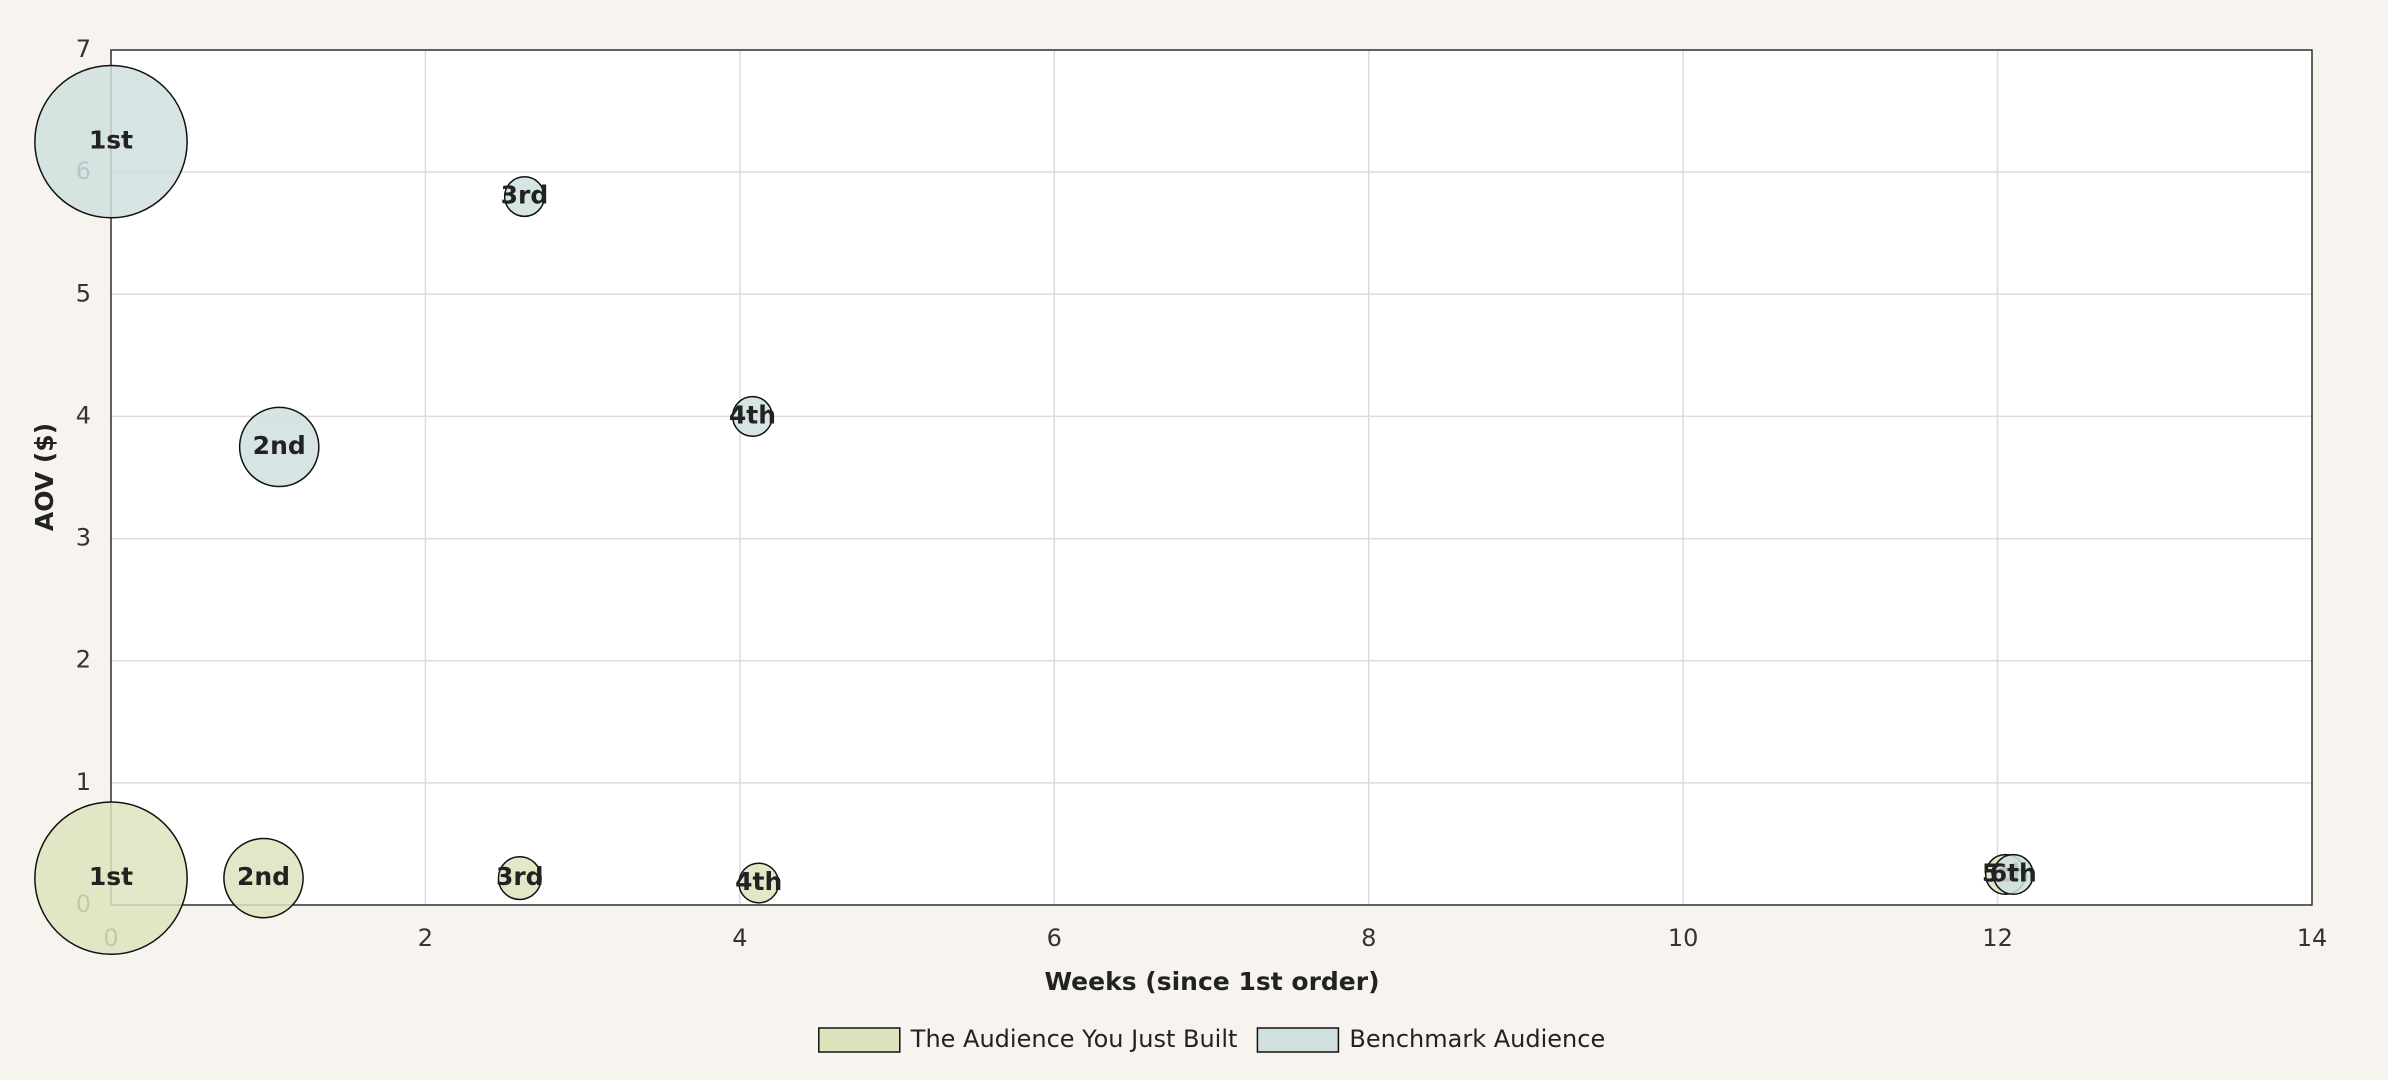  Describe the element at coordinates (83, 538) in the screenshot. I see `y-tick-label: 3` at that location.